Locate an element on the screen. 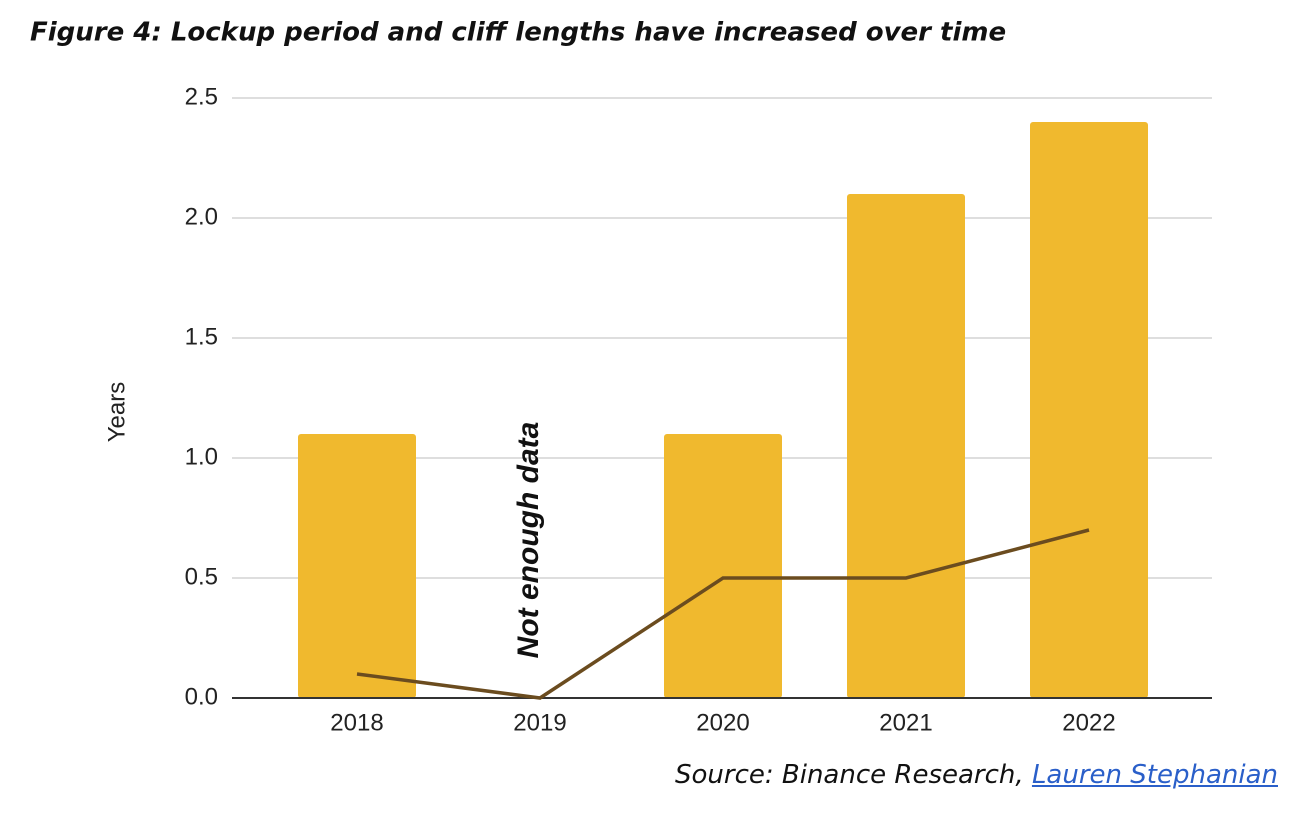 This screenshot has height=826, width=1304. x-tick-label: 2022 is located at coordinates (1088, 722).